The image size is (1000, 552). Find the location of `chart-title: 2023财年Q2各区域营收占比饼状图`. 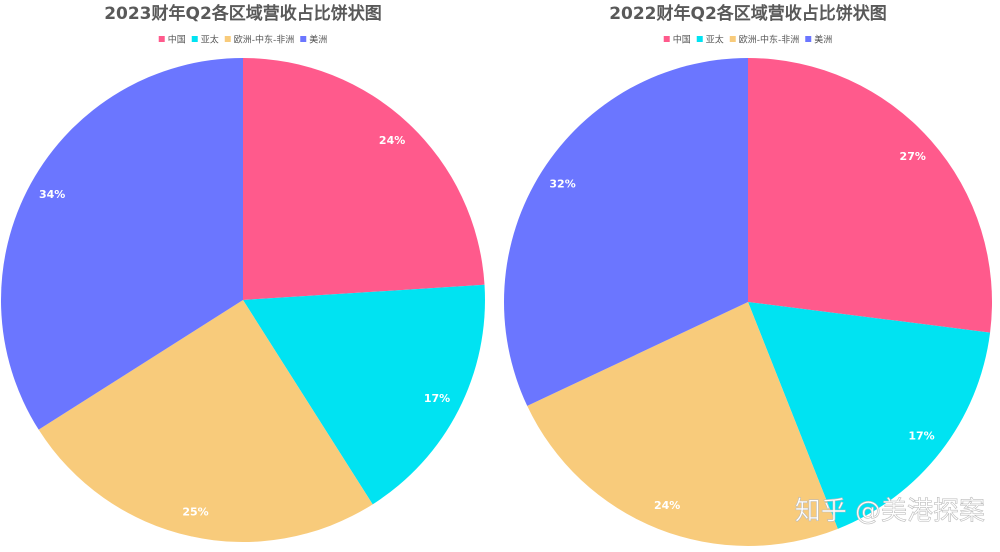

chart-title: 2023财年Q2各区域营收占比饼状图 is located at coordinates (243, 13).